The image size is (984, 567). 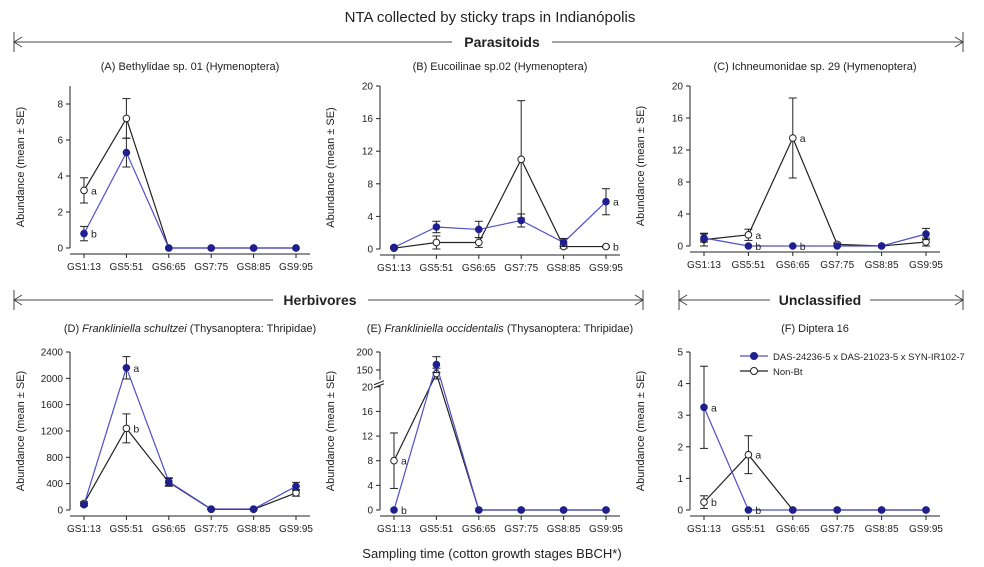 What do you see at coordinates (680, 416) in the screenshot?
I see `y-tick-label: 3` at bounding box center [680, 416].